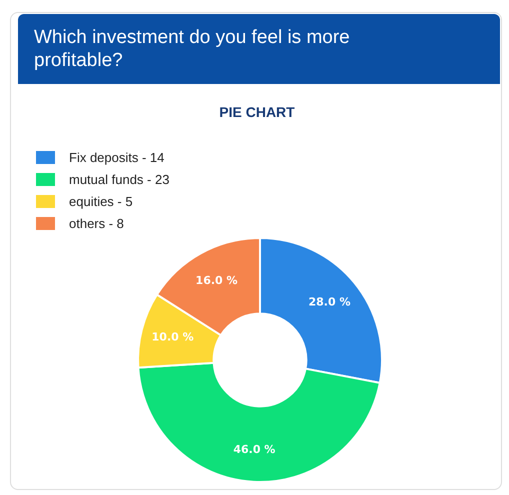  I want to click on legend-label: Fix deposits - 14, so click(116, 157).